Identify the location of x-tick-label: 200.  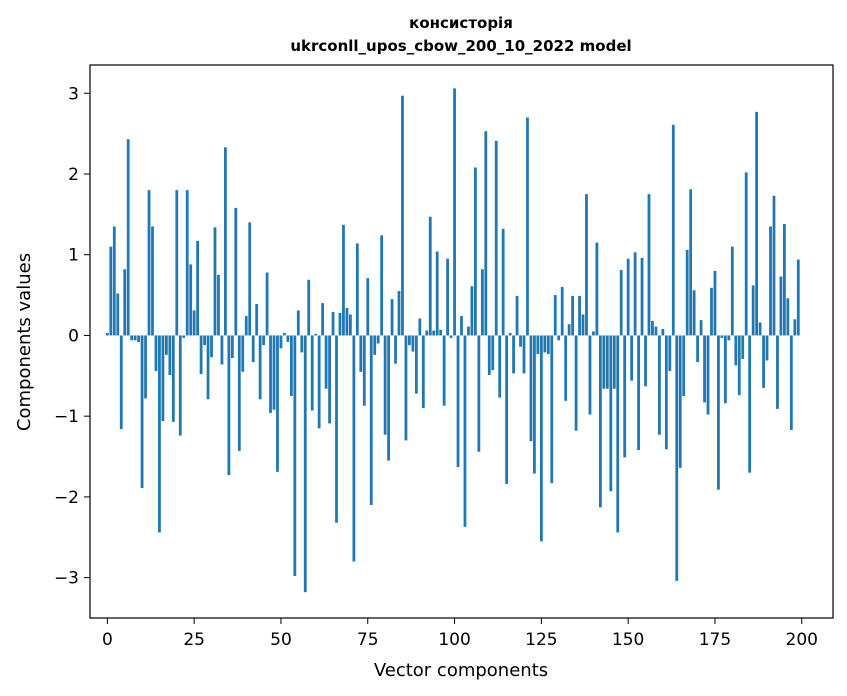
(802, 640).